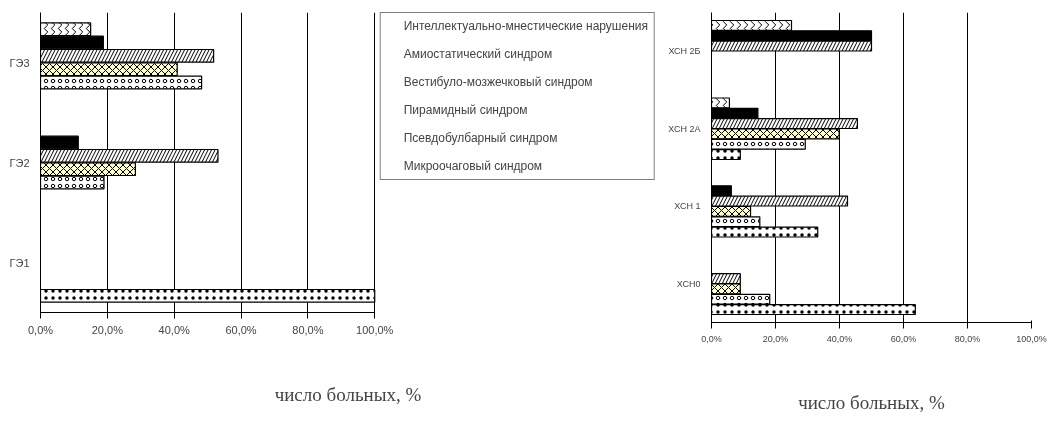 The height and width of the screenshot is (444, 1064). What do you see at coordinates (688, 283) in the screenshot?
I see `y-tick-label: ХСН0` at bounding box center [688, 283].